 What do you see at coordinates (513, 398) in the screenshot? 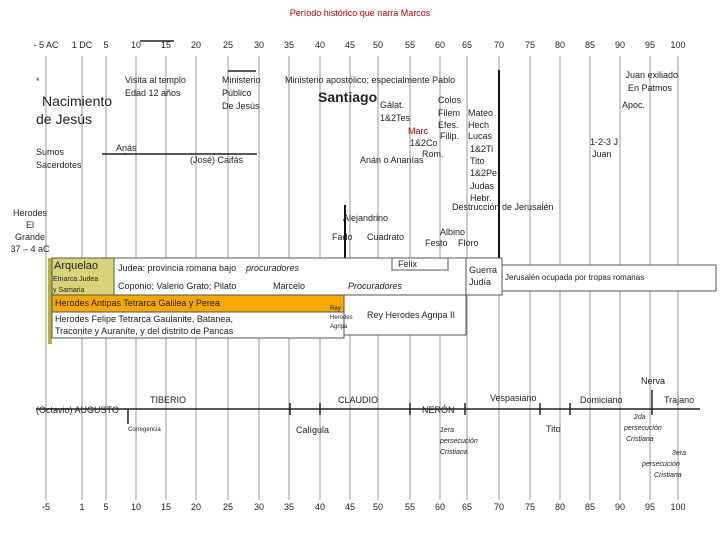
I see `label: Vespasiano` at bounding box center [513, 398].